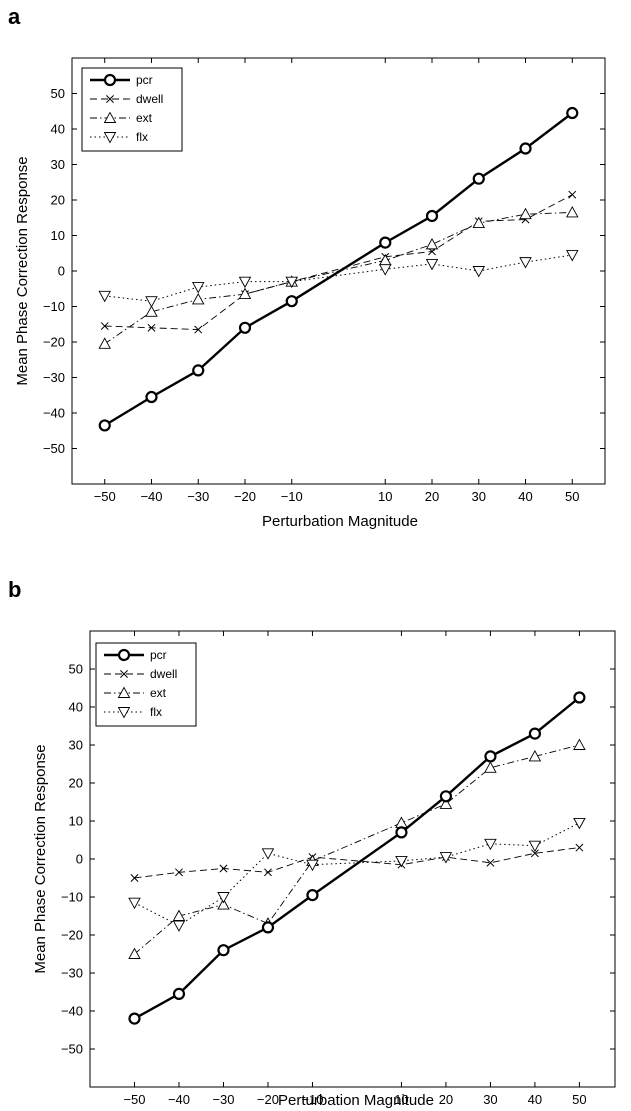 This screenshot has width=631, height=1111. What do you see at coordinates (357, 863) in the screenshot?
I see `series-line-dwell` at bounding box center [357, 863].